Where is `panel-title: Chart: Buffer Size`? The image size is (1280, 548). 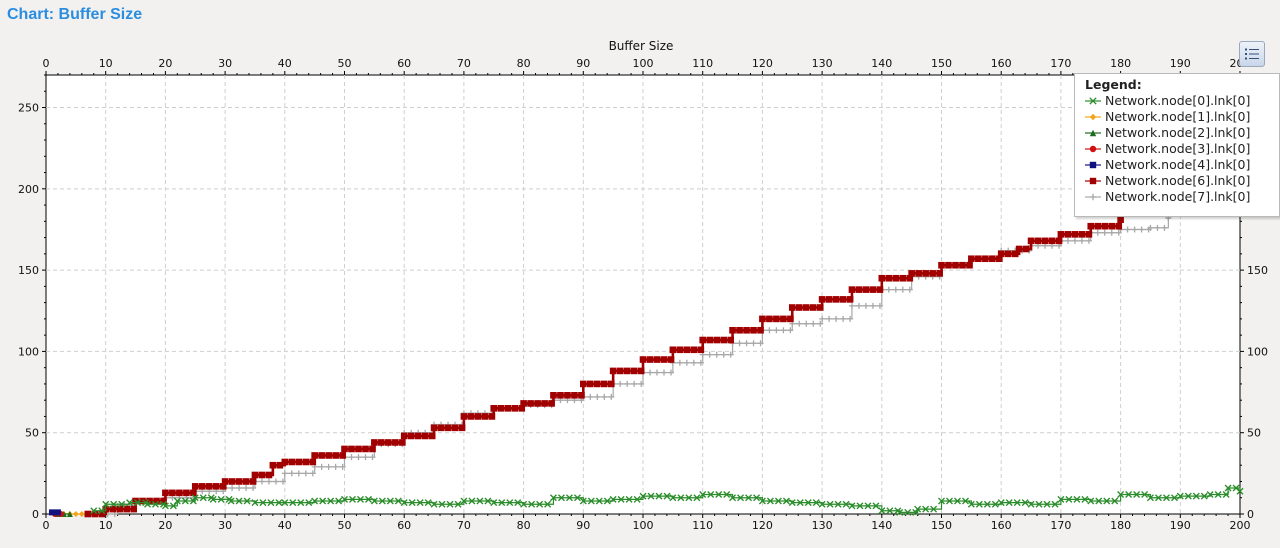 panel-title: Chart: Buffer Size is located at coordinates (75, 14).